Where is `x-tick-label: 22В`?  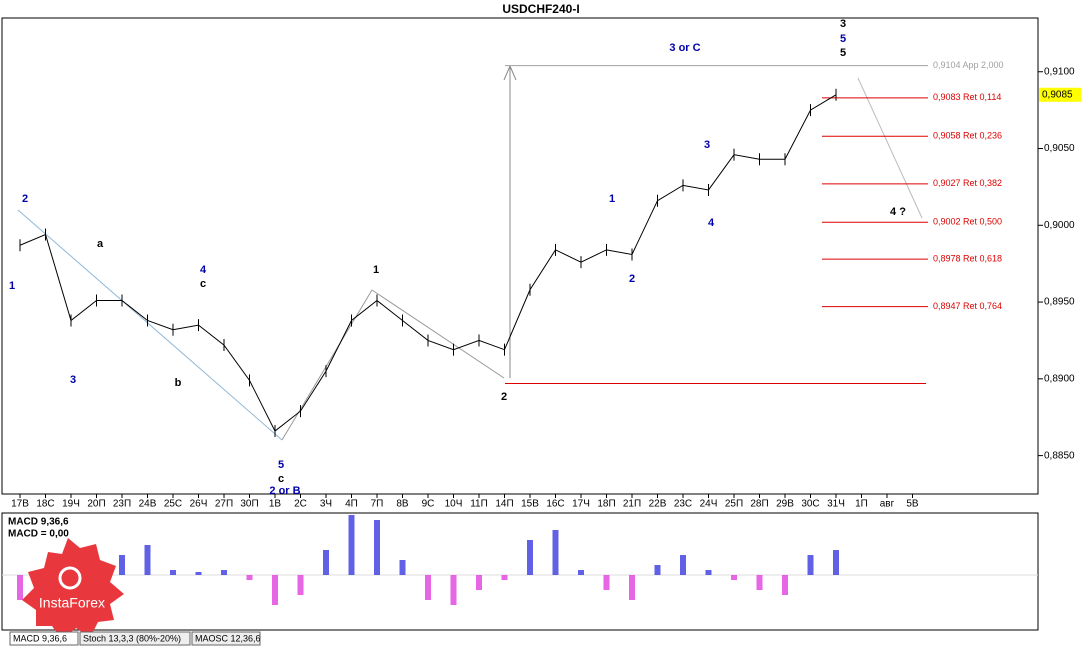
x-tick-label: 22В is located at coordinates (658, 504).